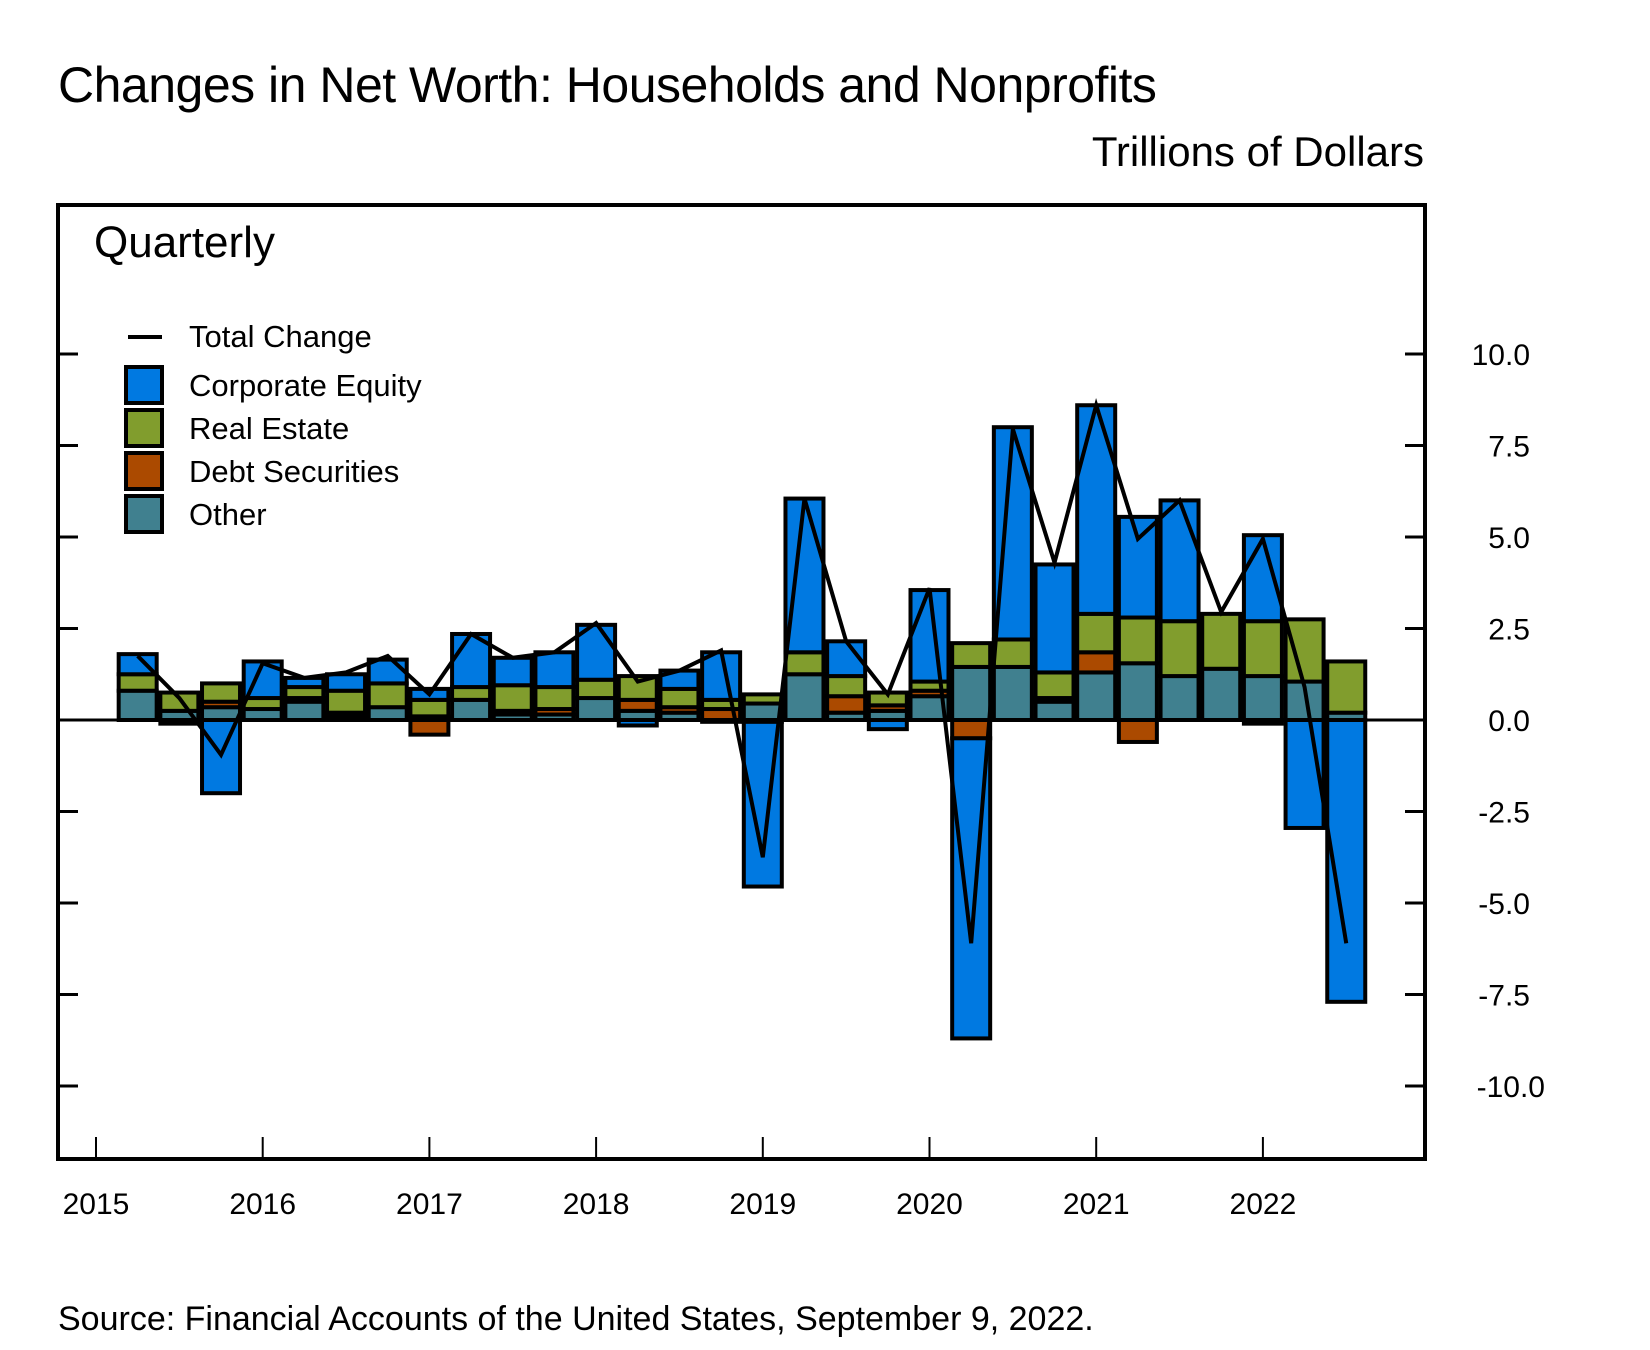  Describe the element at coordinates (1509, 538) in the screenshot. I see `y-tick-label: 5.0` at that location.